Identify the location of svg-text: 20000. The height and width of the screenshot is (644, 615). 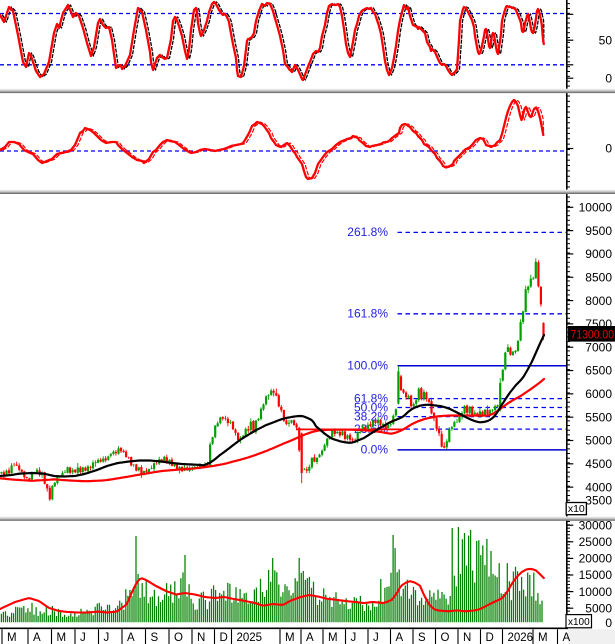
(596, 559).